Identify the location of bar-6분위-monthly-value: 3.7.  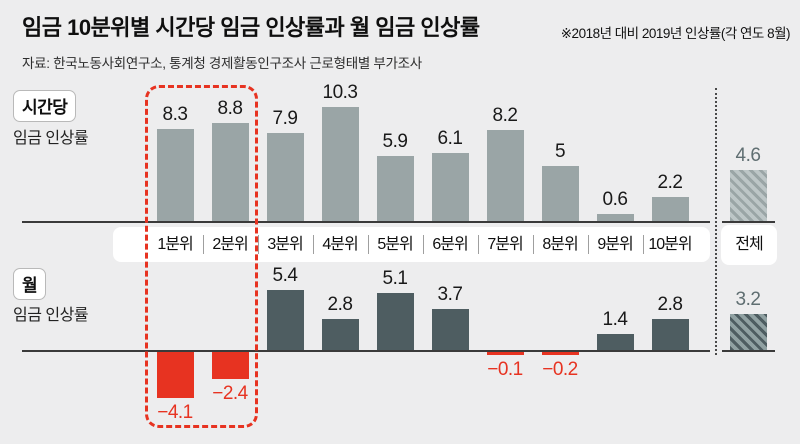
(450, 294).